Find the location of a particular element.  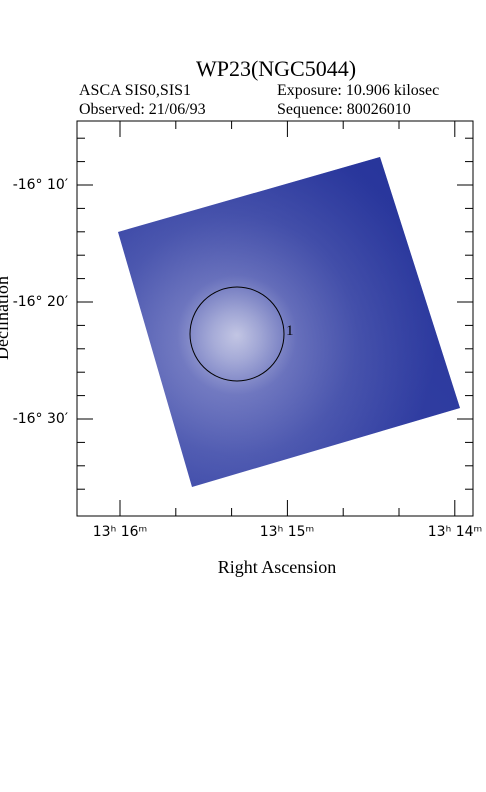

y-tick-label: -16° 20′ is located at coordinates (40, 302).